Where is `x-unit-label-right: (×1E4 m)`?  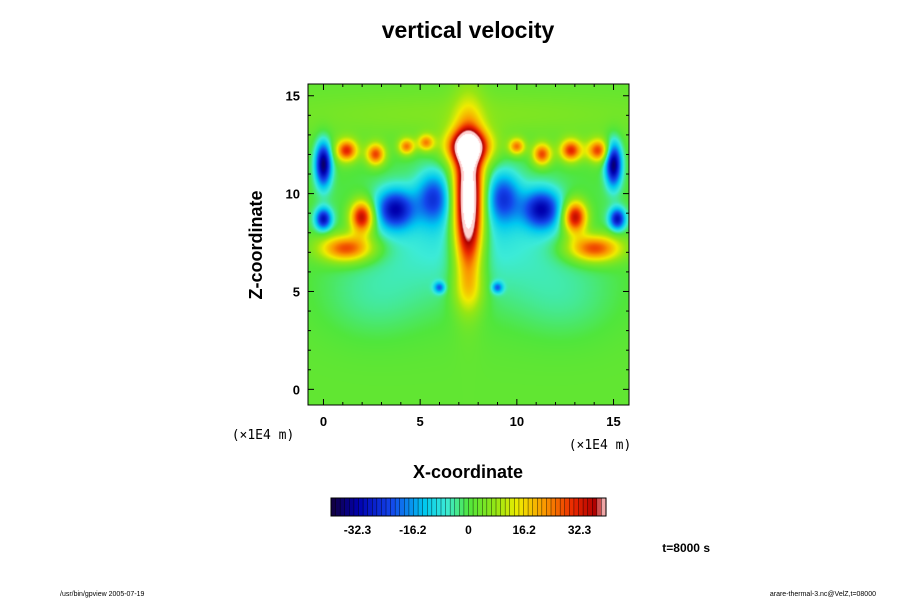 x-unit-label-right: (×1E4 m) is located at coordinates (600, 445).